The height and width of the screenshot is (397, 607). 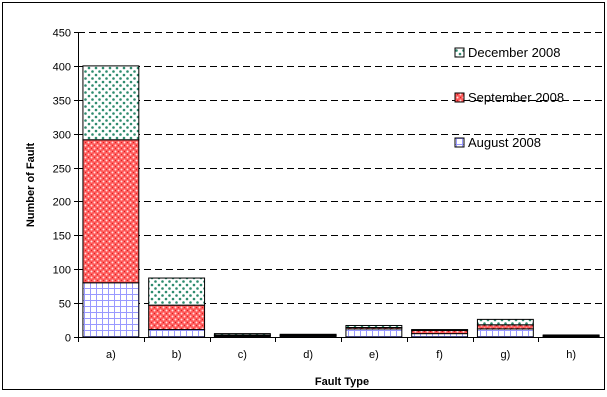 What do you see at coordinates (62, 237) in the screenshot?
I see `y-tick-label: 150` at bounding box center [62, 237].